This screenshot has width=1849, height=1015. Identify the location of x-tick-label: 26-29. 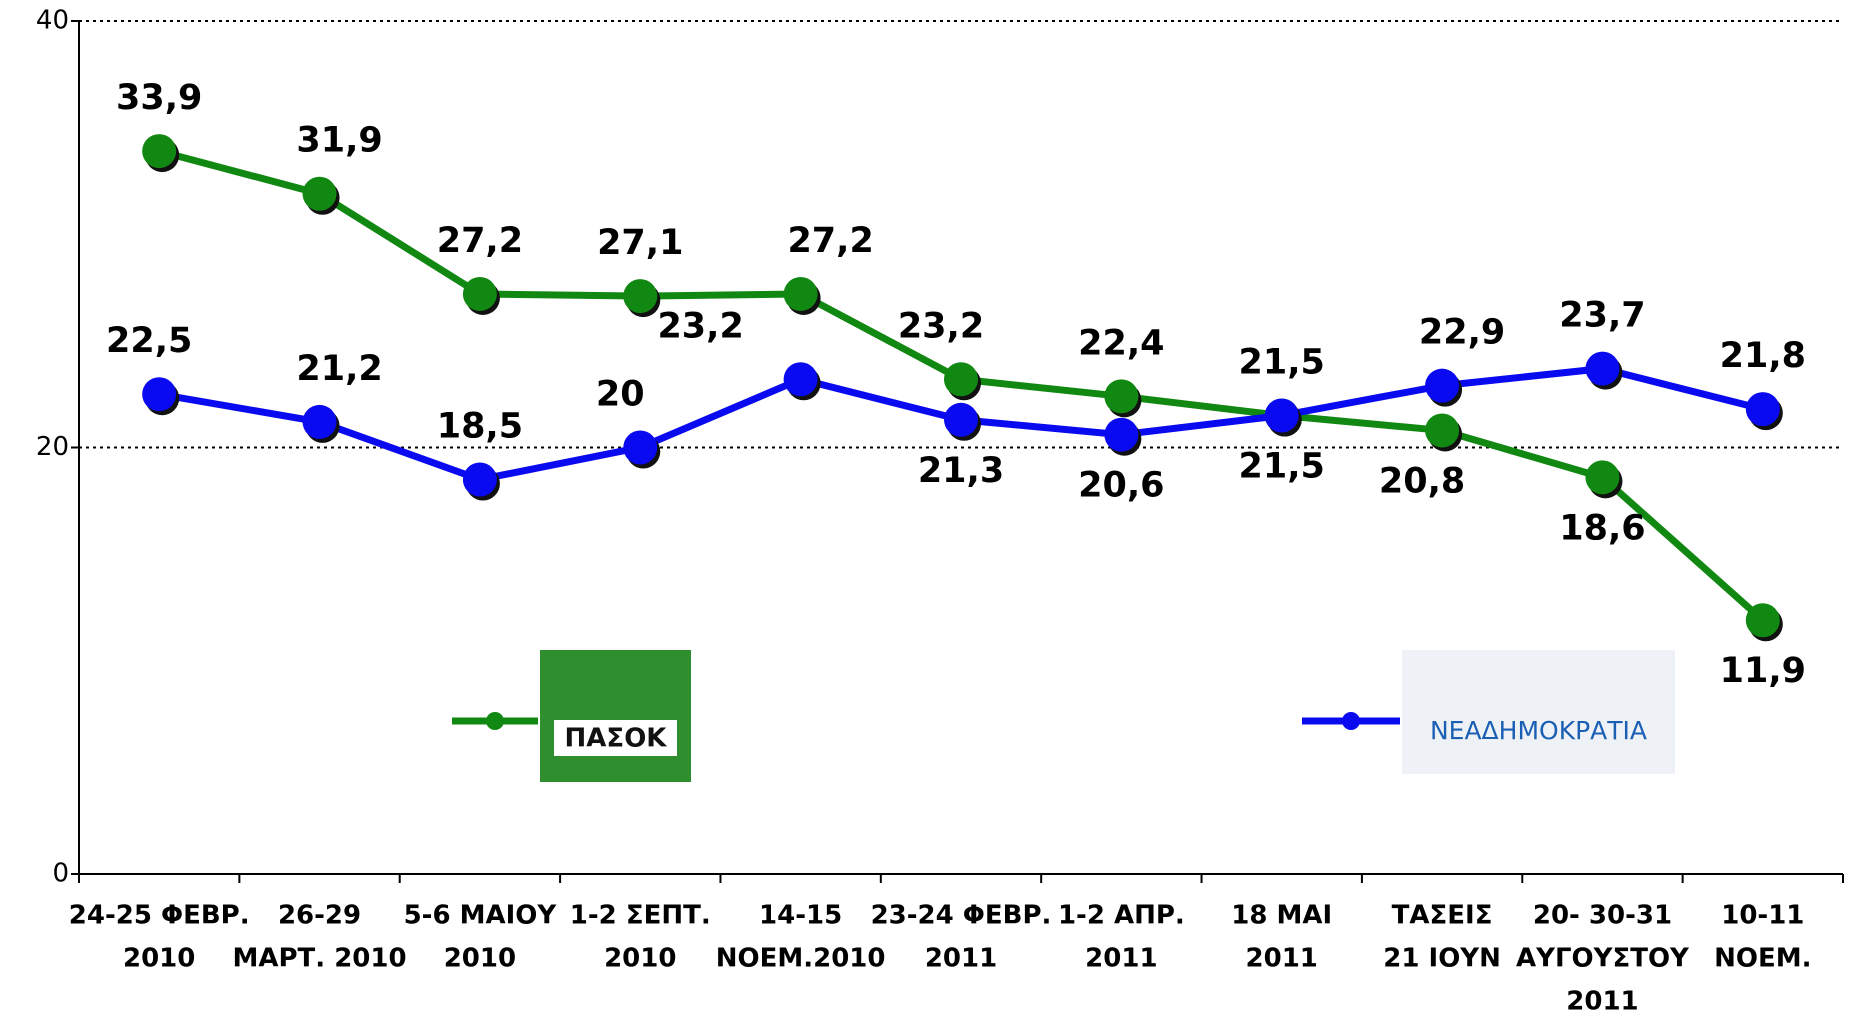
(319, 916).